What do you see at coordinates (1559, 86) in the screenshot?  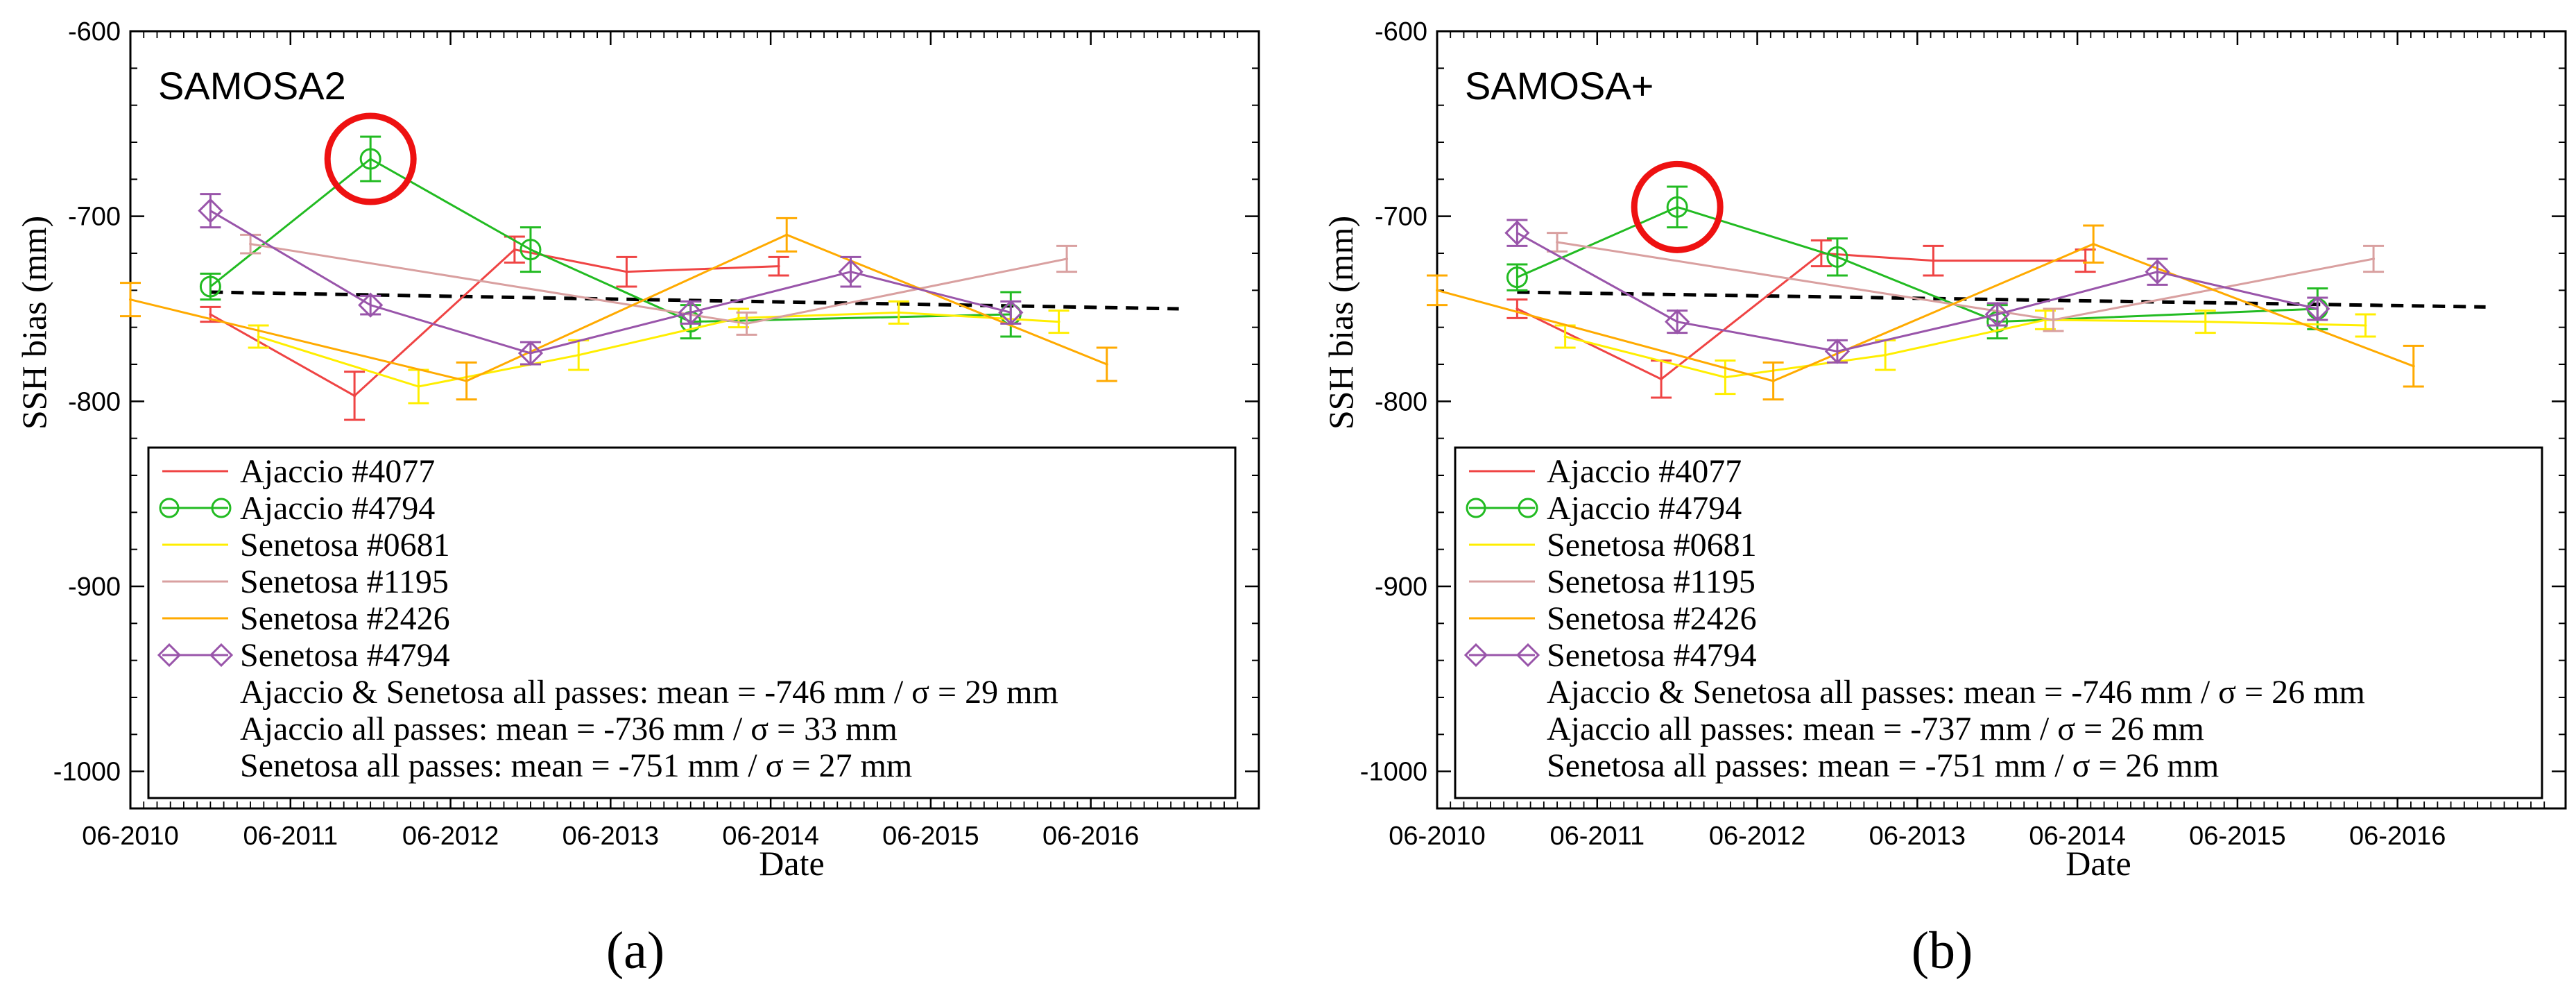 I see `panel-title: SAMOSA+` at bounding box center [1559, 86].